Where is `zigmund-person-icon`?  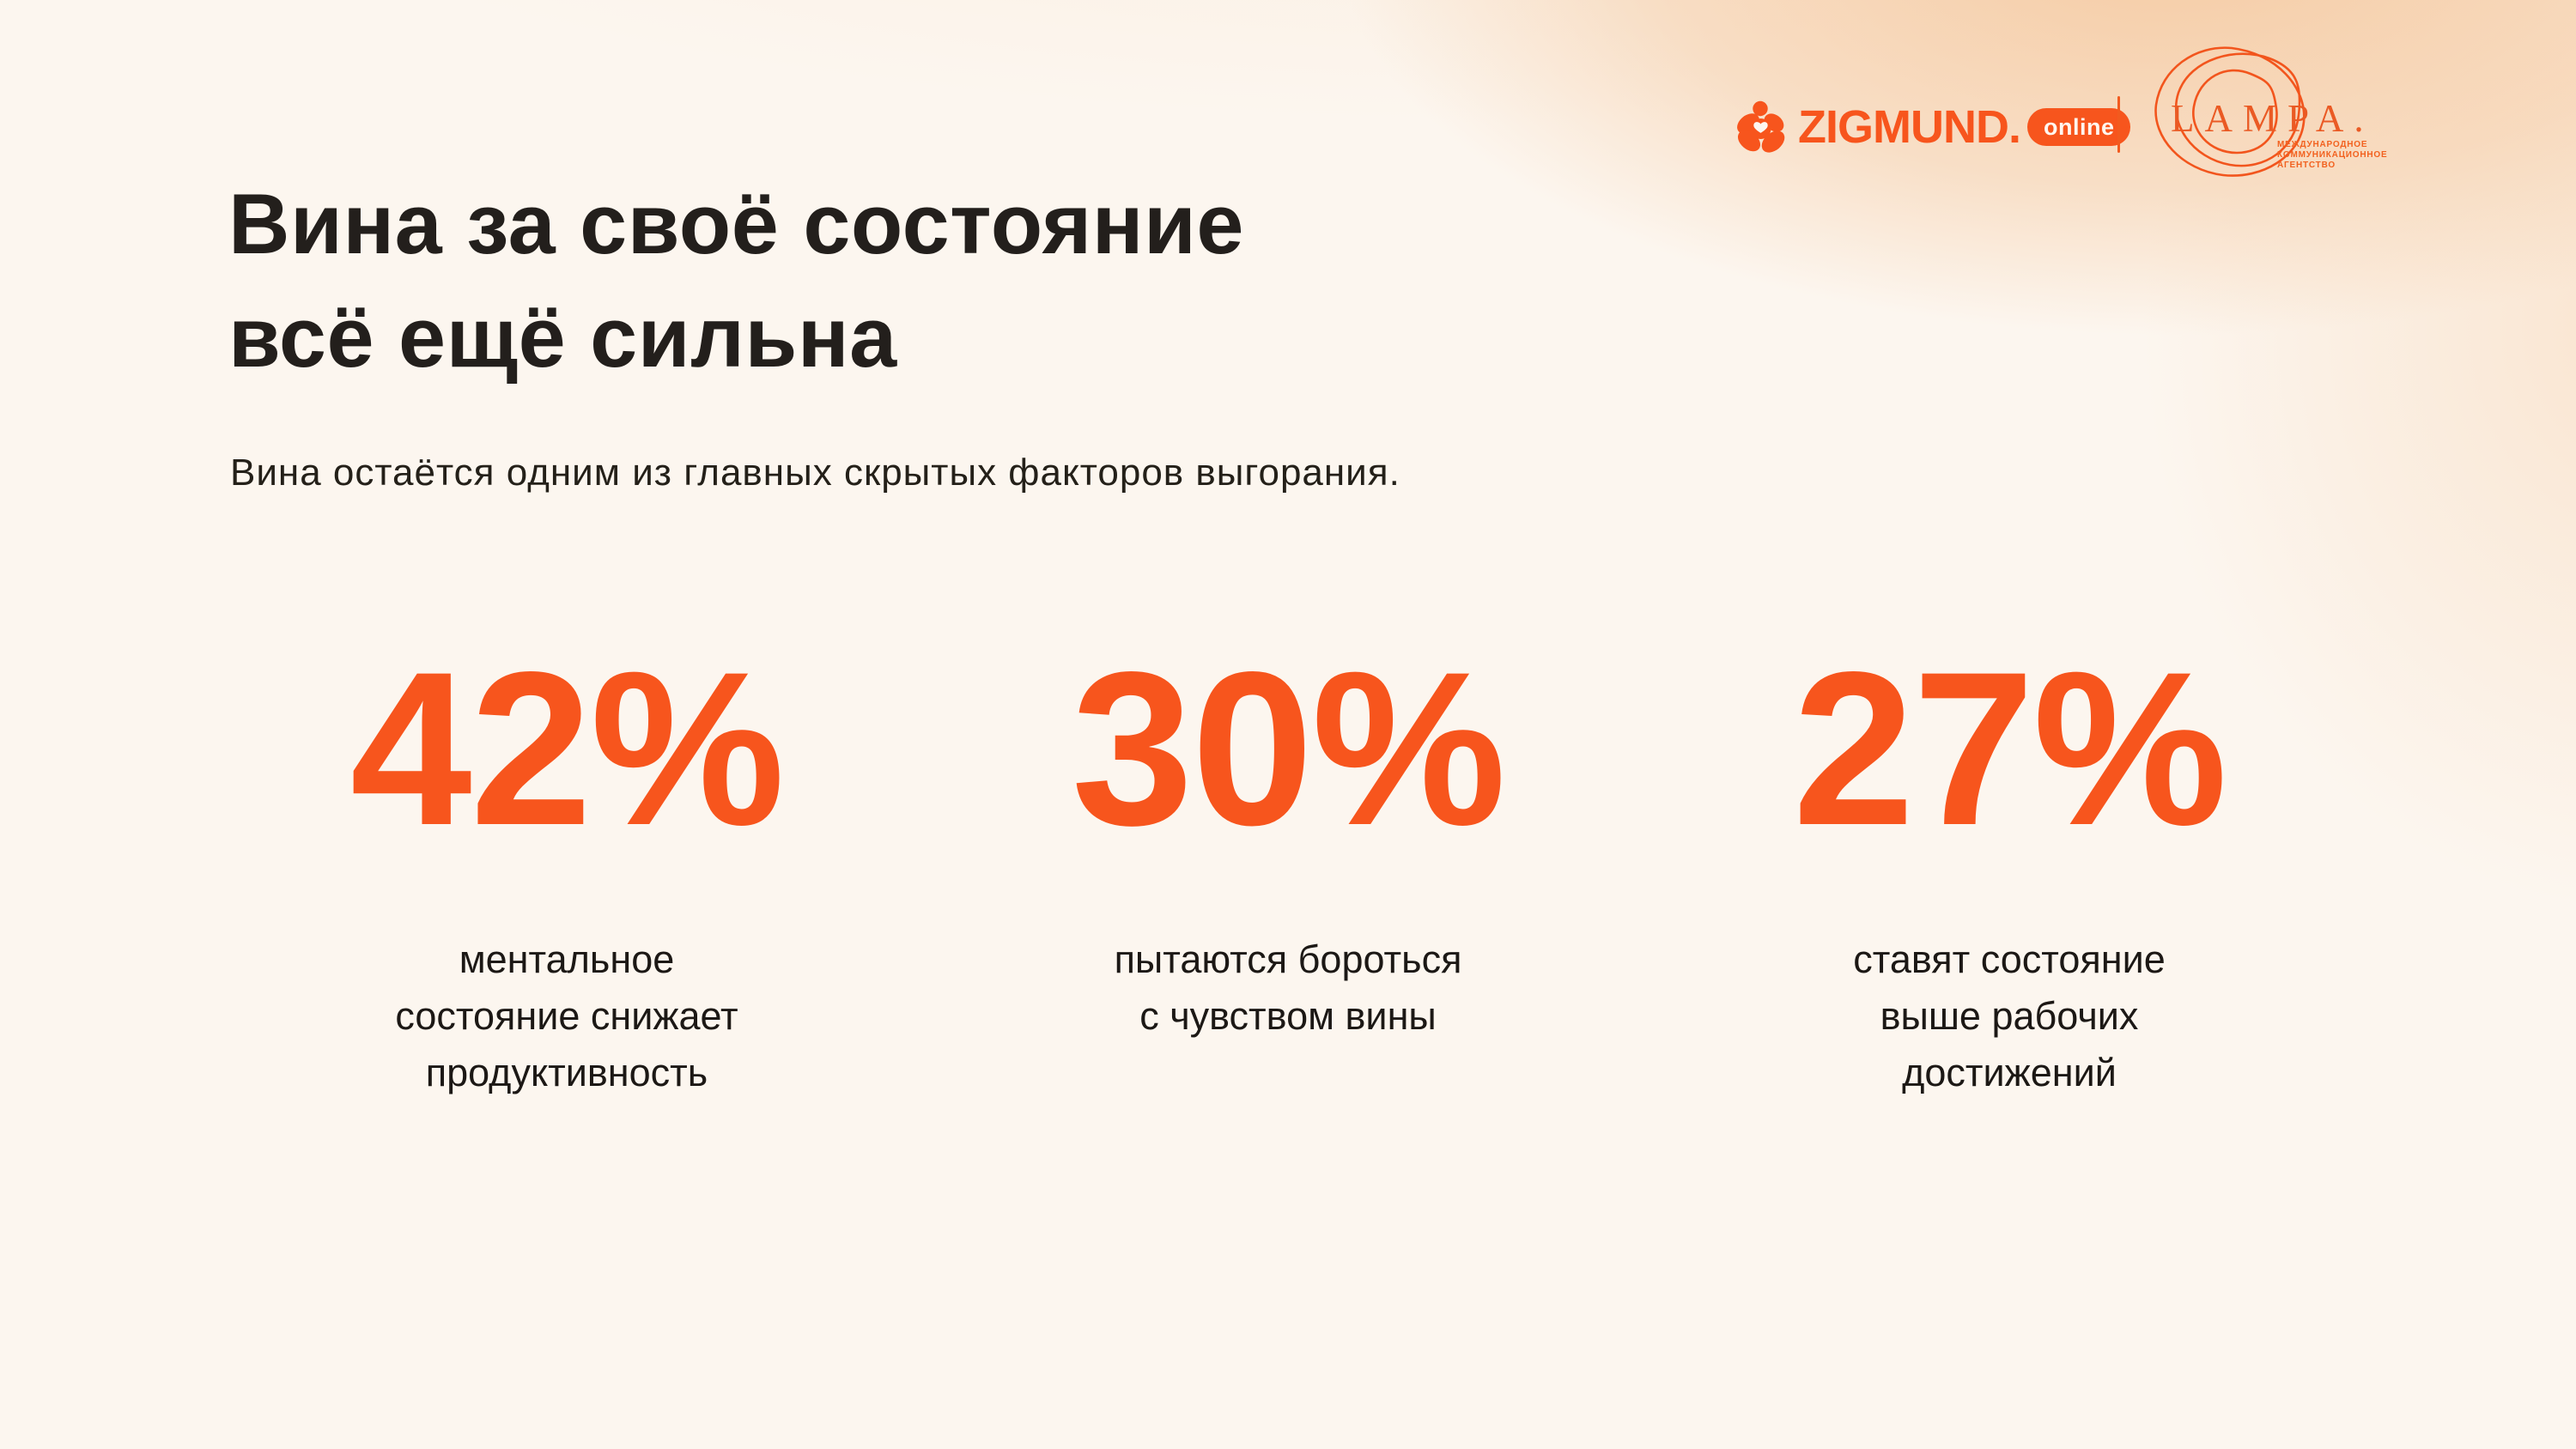
zigmund-person-icon is located at coordinates (1761, 126).